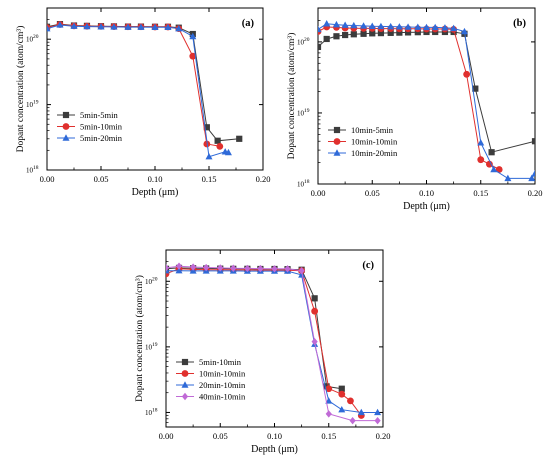 This screenshot has height=455, width=554. I want to click on x-tick-label: 0.05, so click(220, 436).